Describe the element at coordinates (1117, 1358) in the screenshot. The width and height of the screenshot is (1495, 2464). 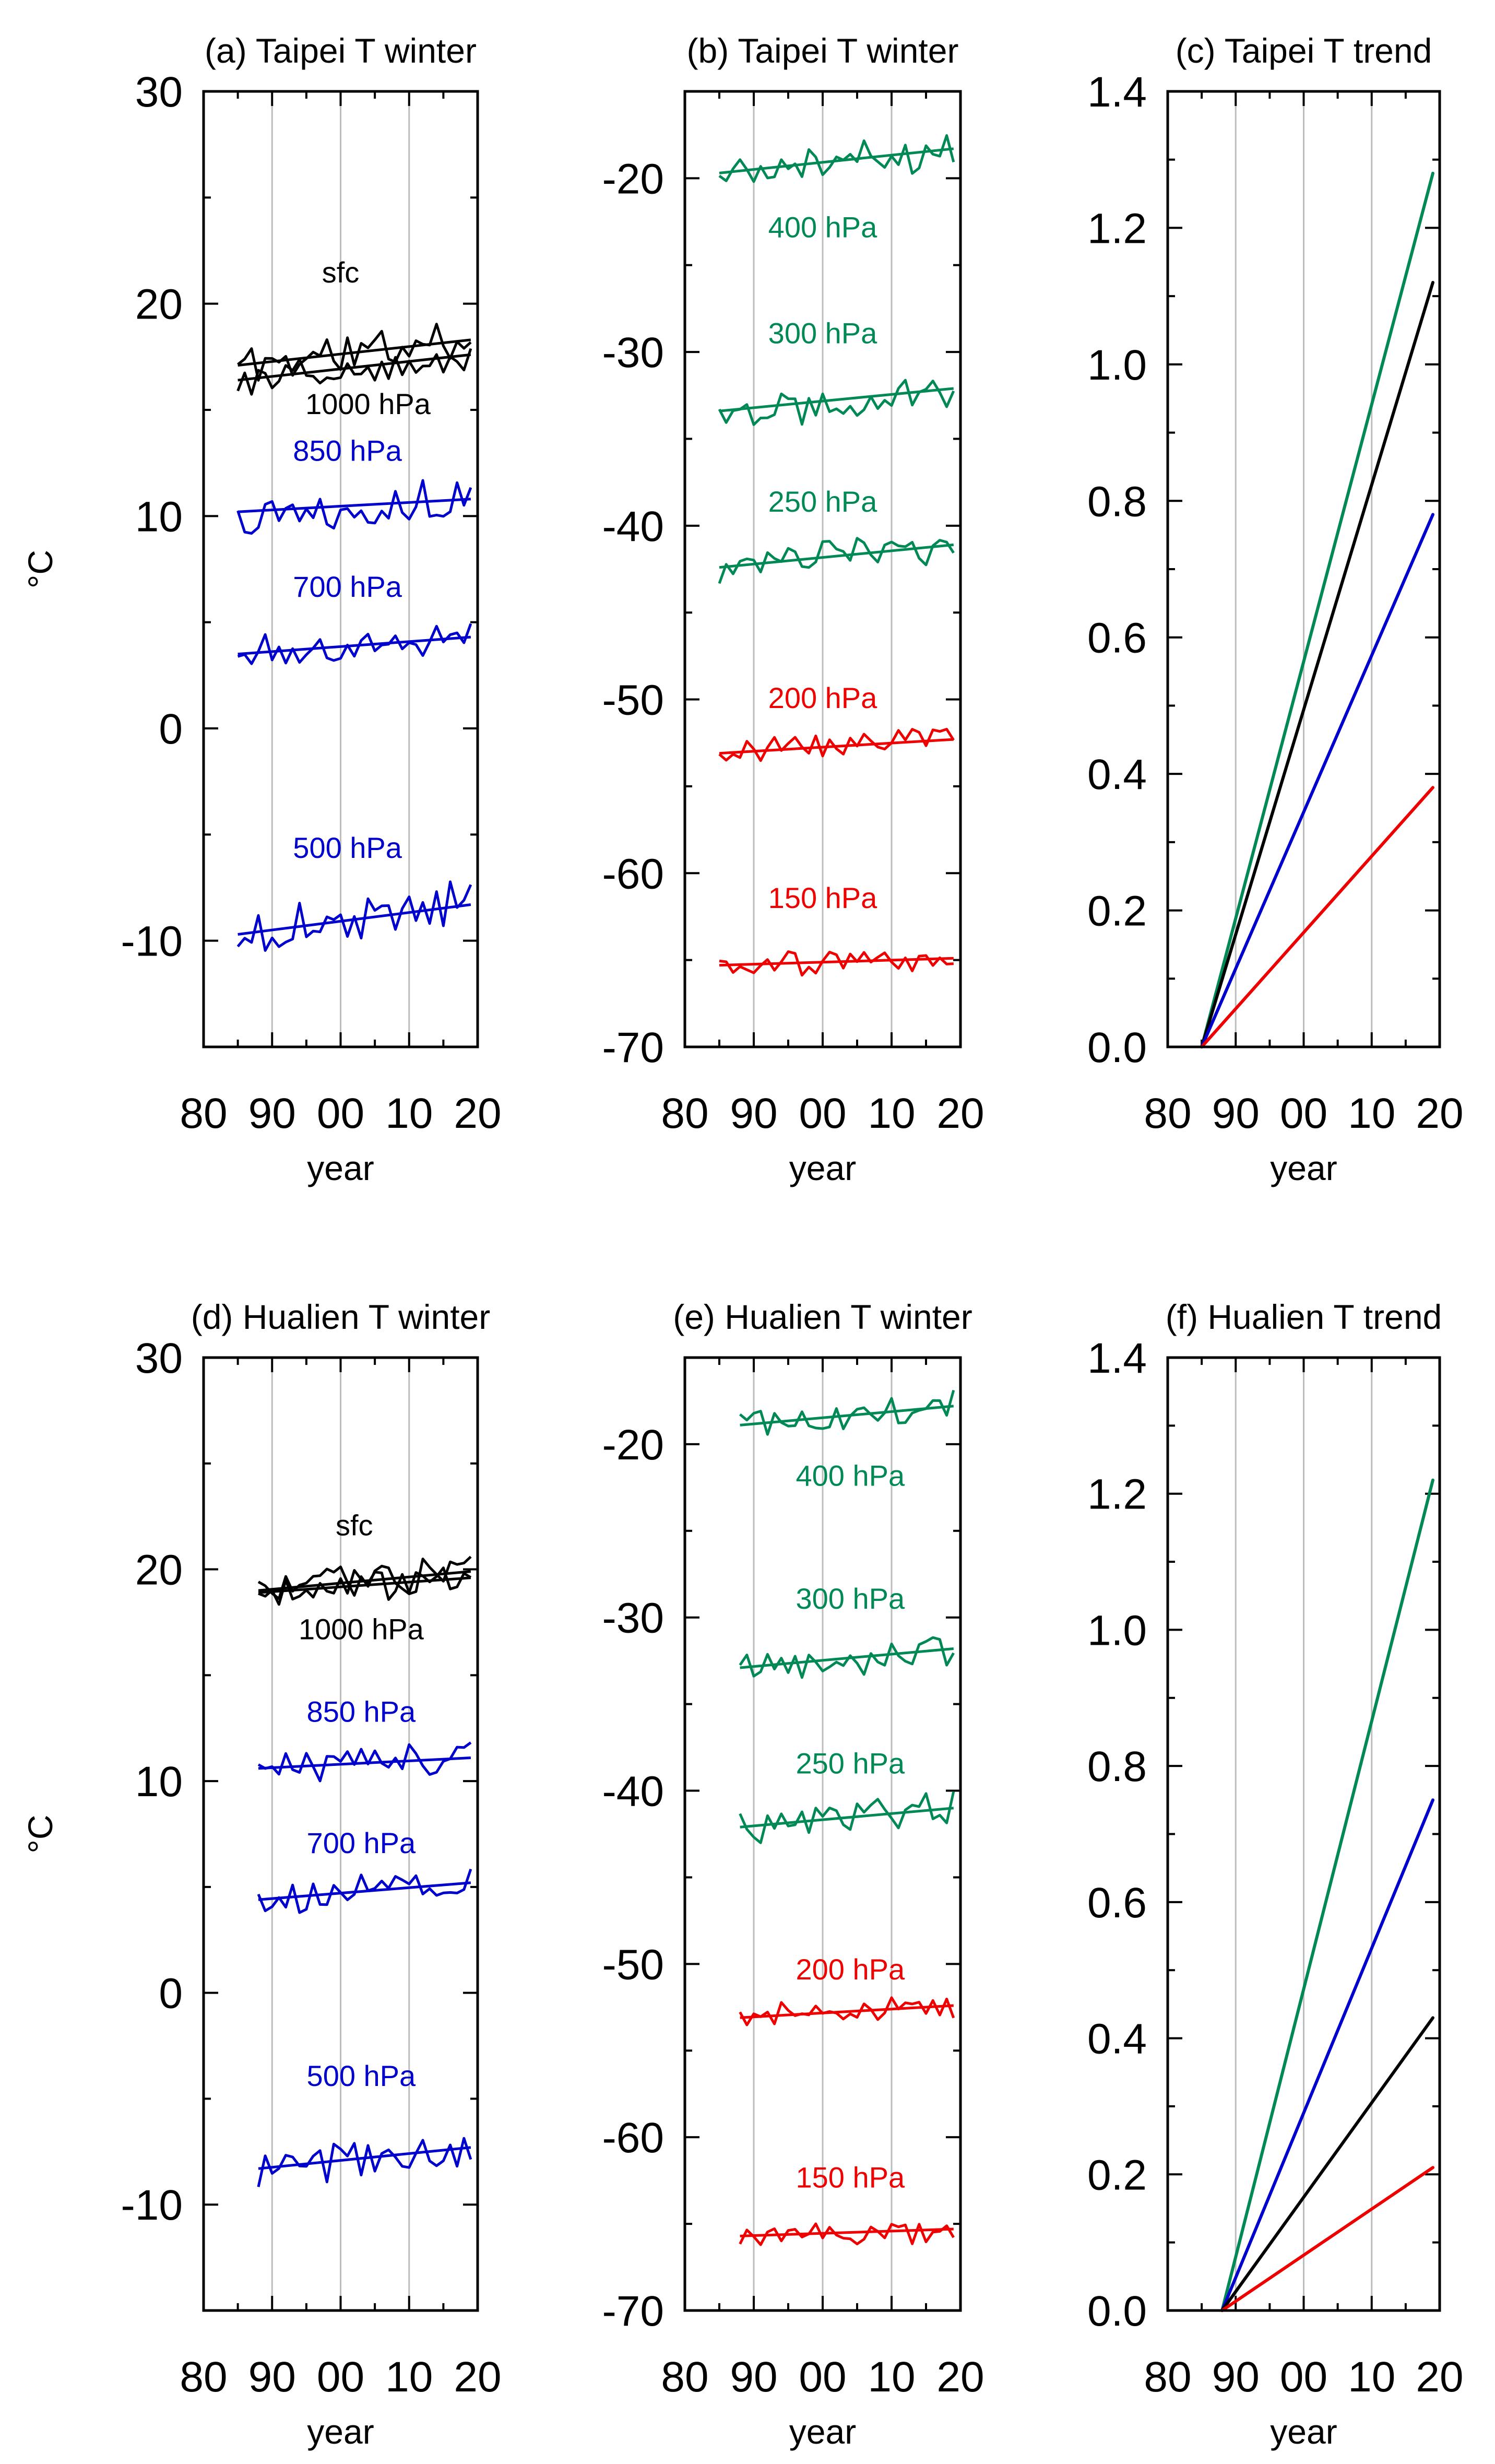
I see `panel-f-ytick-label-7: 1.4` at that location.